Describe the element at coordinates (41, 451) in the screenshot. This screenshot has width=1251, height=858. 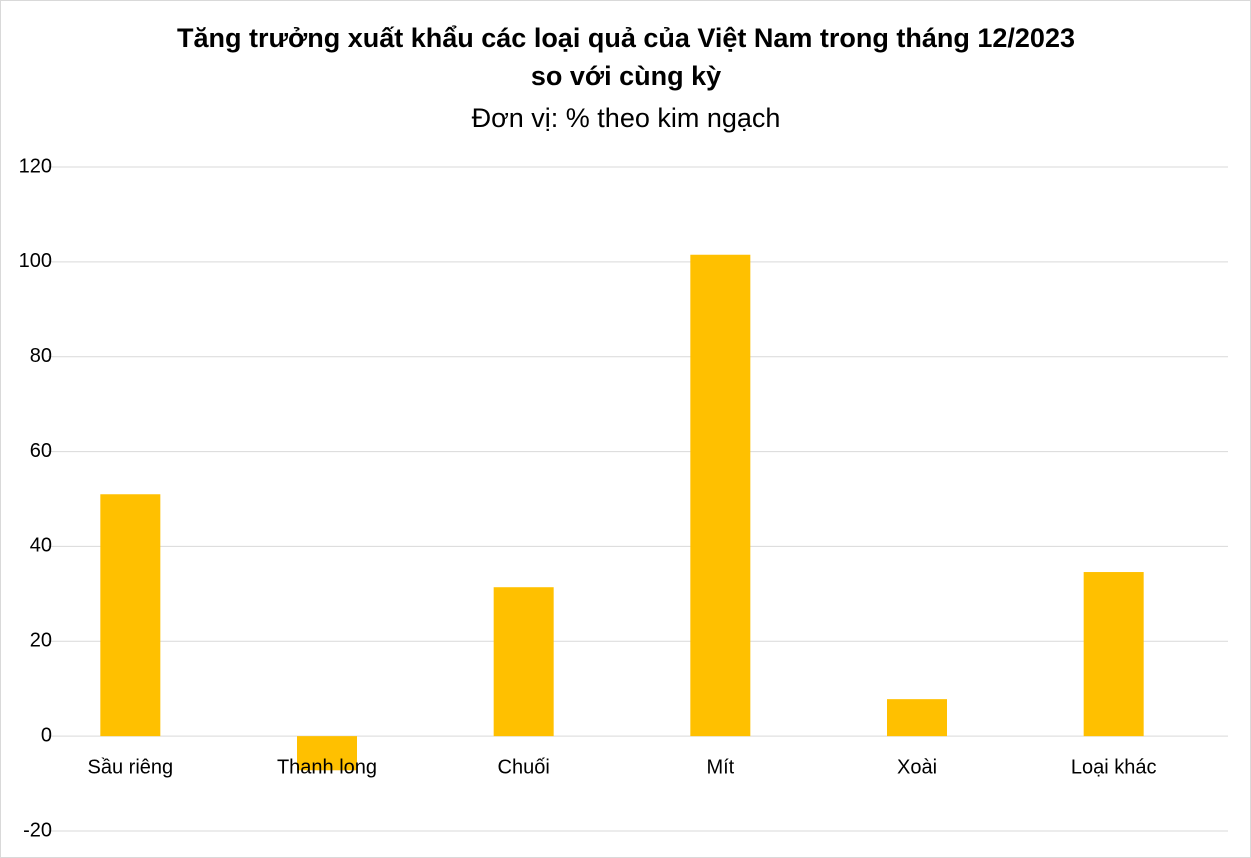
I see `y-tick-label: 60` at that location.